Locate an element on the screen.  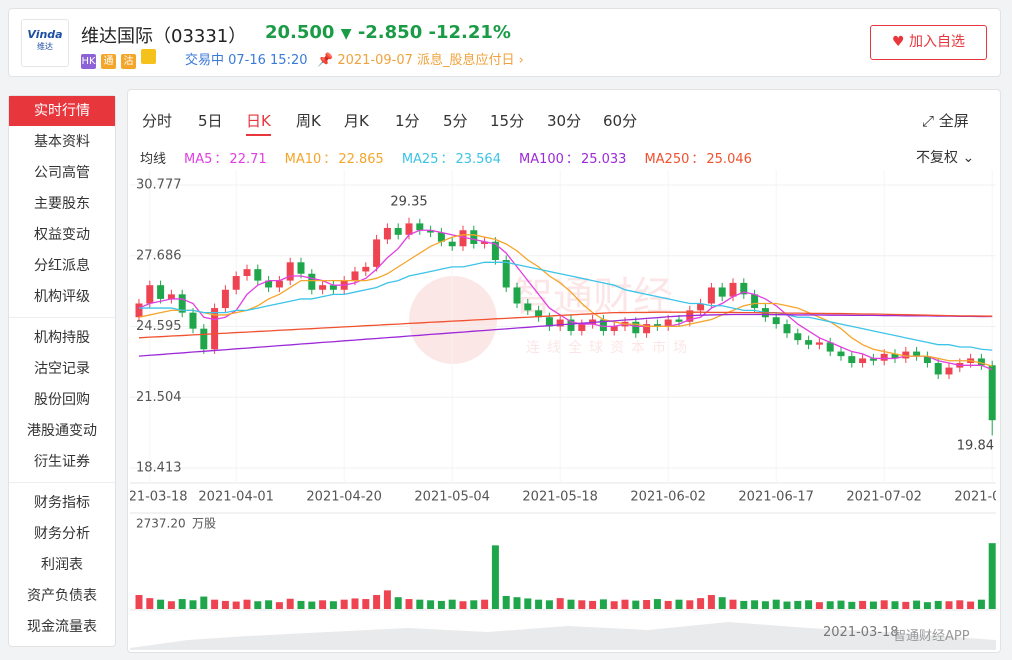
badge-icon is located at coordinates (148, 56).